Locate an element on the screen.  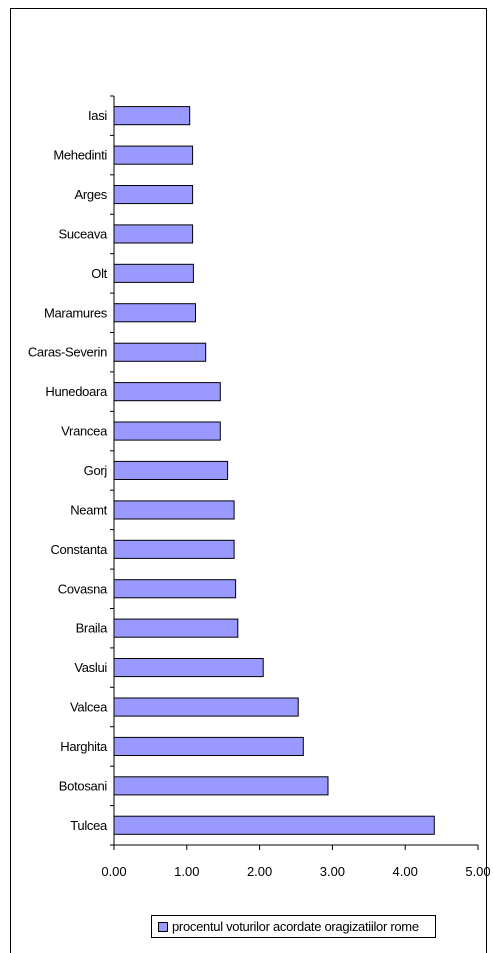
bar-vaslui is located at coordinates (188, 668).